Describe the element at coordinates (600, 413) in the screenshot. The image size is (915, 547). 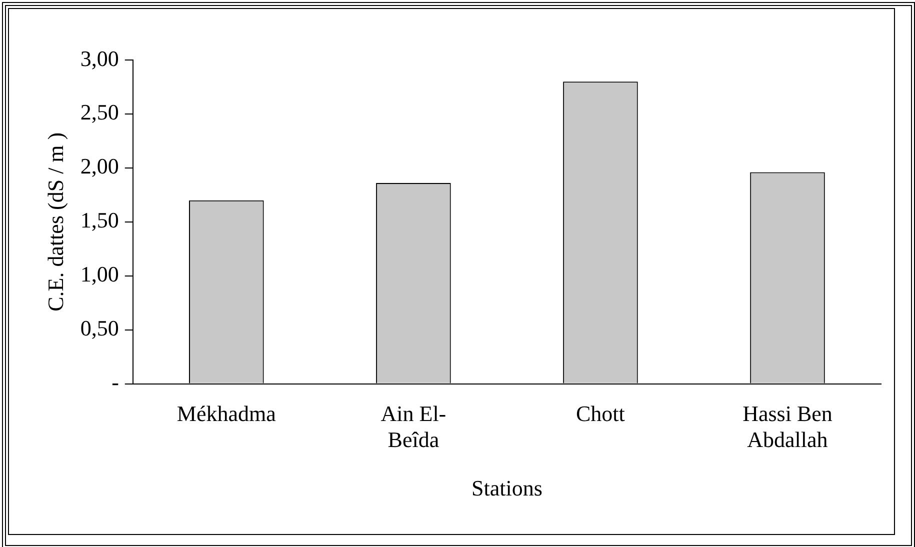
I see `x-tick-label: Chott` at that location.